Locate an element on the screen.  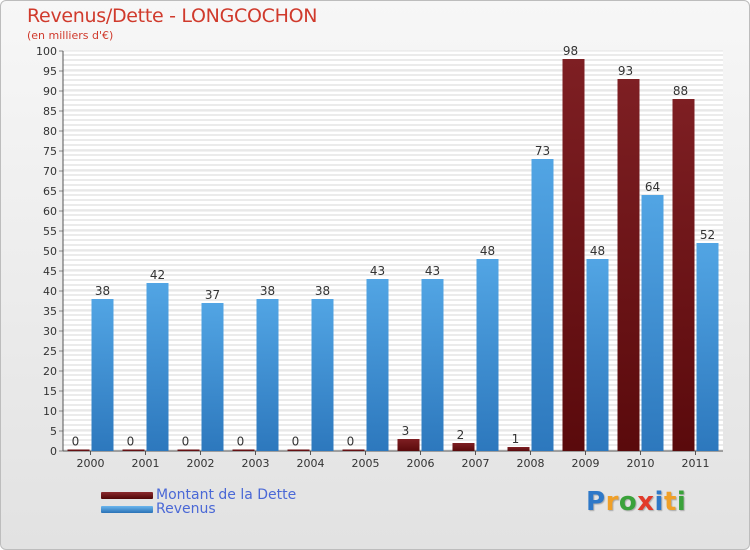
y-tick-label: 70 is located at coordinates (50, 171).